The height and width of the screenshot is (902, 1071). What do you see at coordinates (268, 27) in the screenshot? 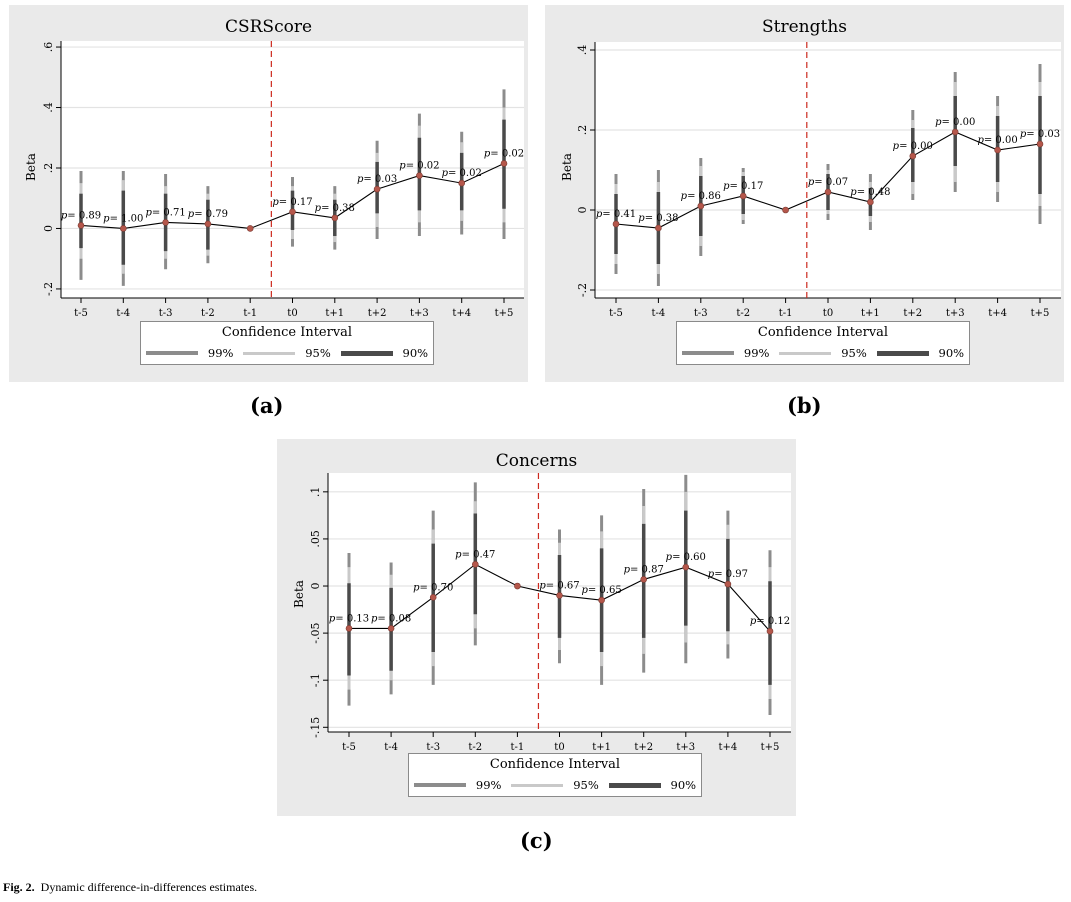
I see `chart-title: CSRScore` at bounding box center [268, 27].